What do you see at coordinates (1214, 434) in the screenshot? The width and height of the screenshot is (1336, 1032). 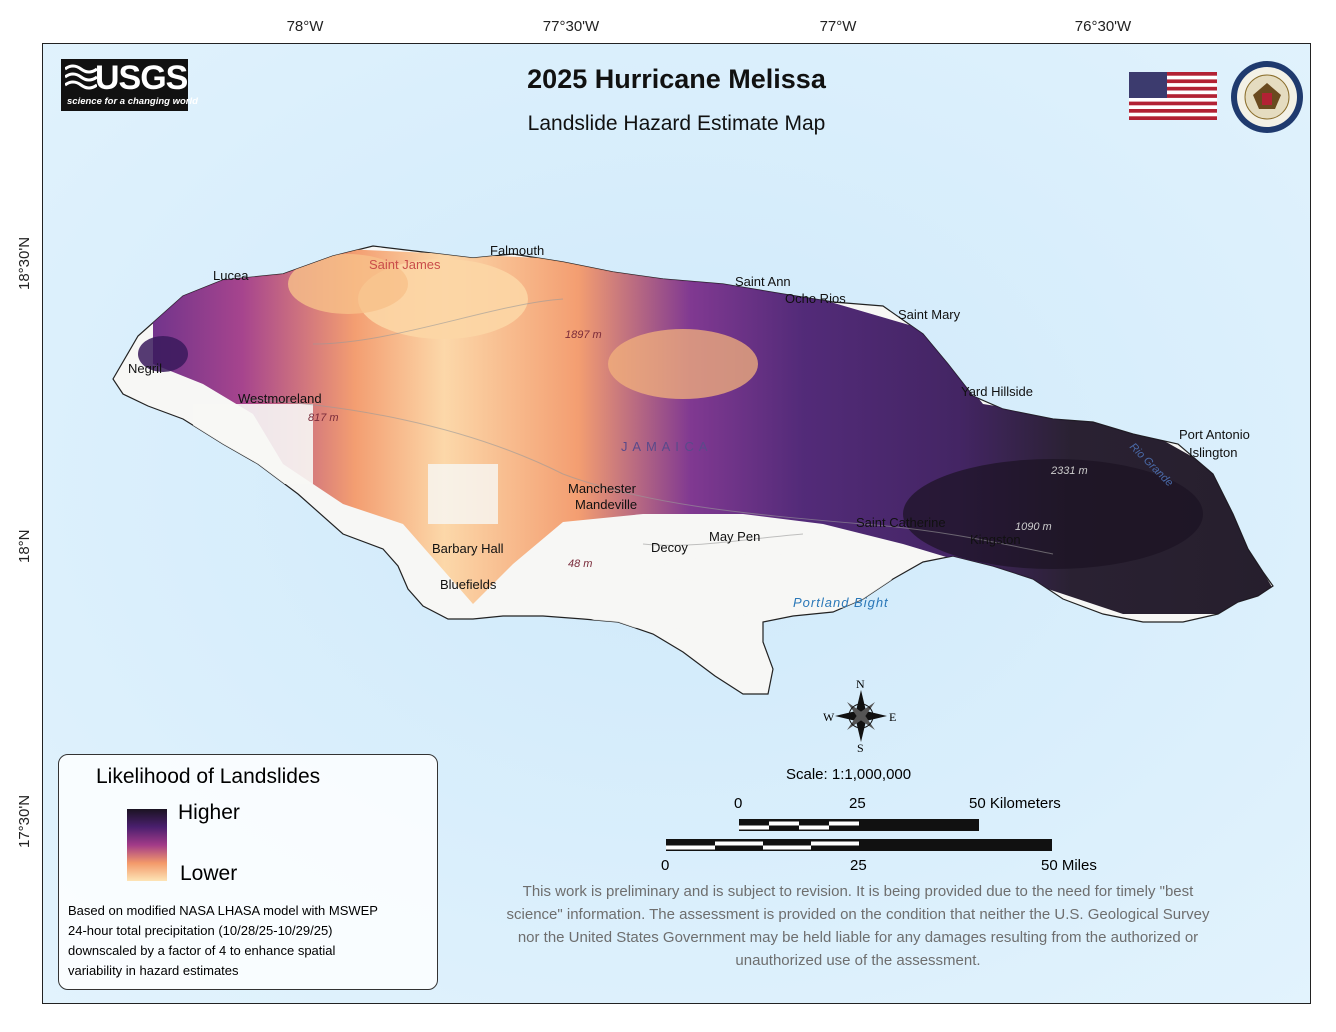 I see `place-port-antonio: Port Antonio` at bounding box center [1214, 434].